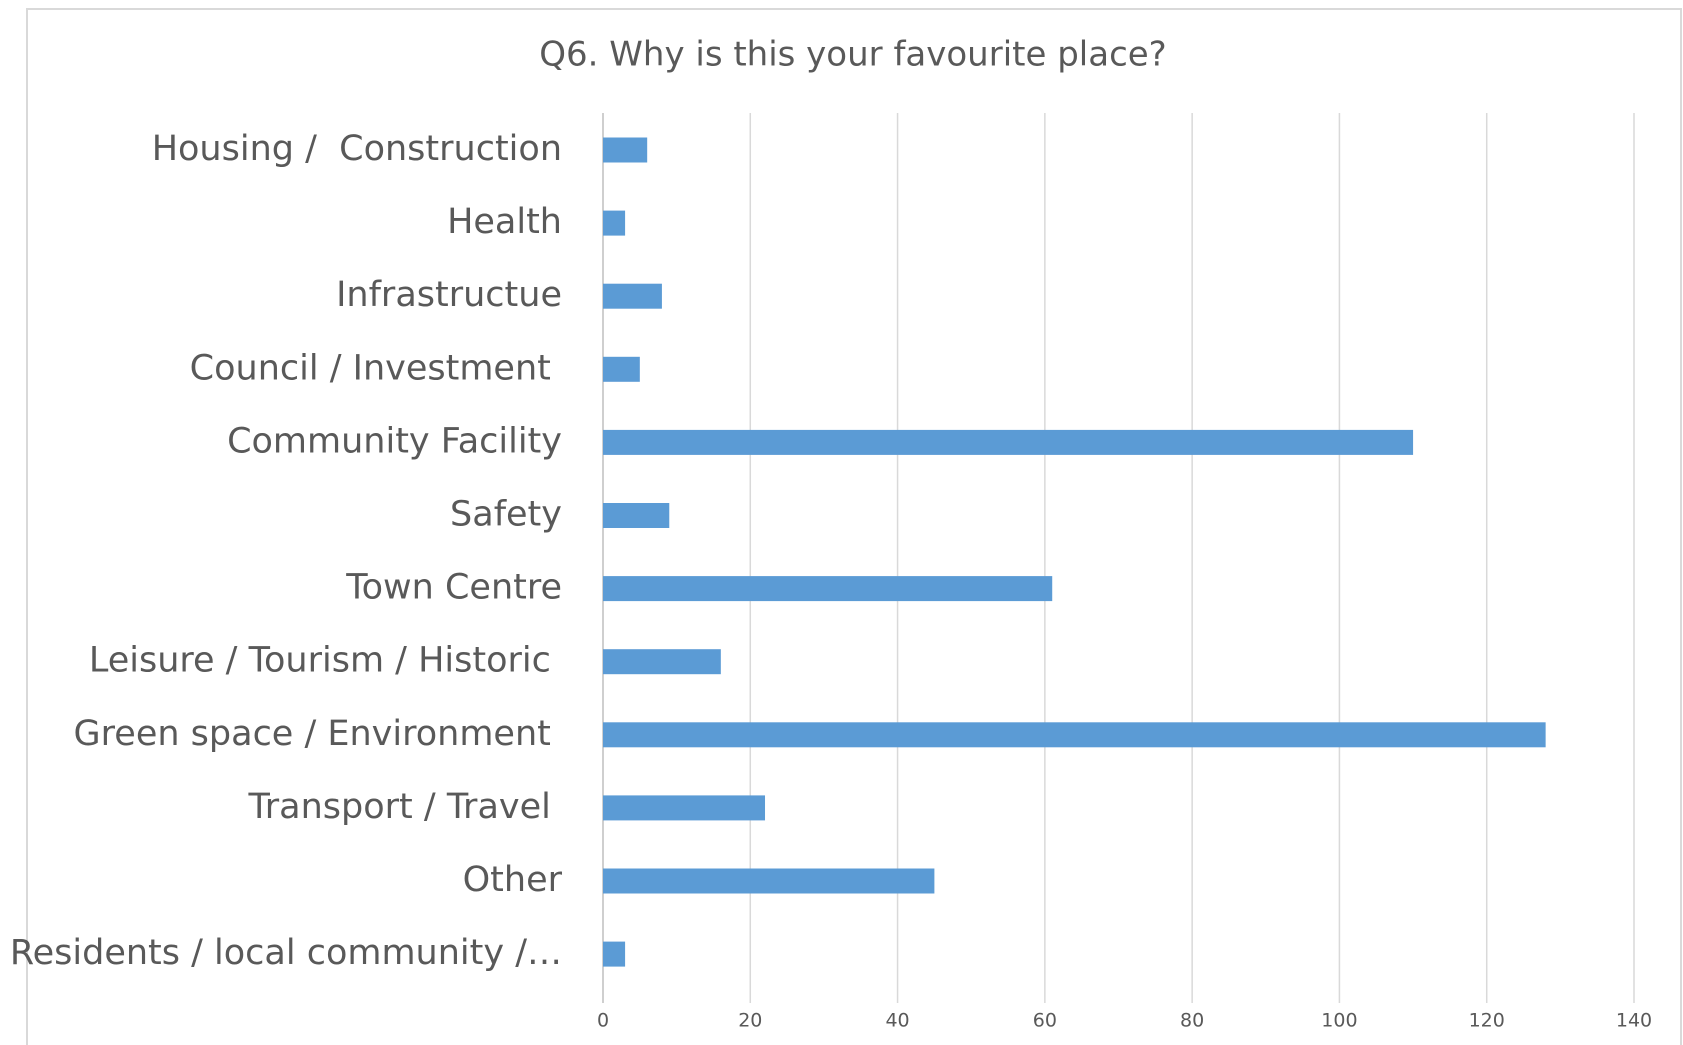 The image size is (1683, 1045). What do you see at coordinates (453, 588) in the screenshot?
I see `y-tick-label: Town Centre` at bounding box center [453, 588].